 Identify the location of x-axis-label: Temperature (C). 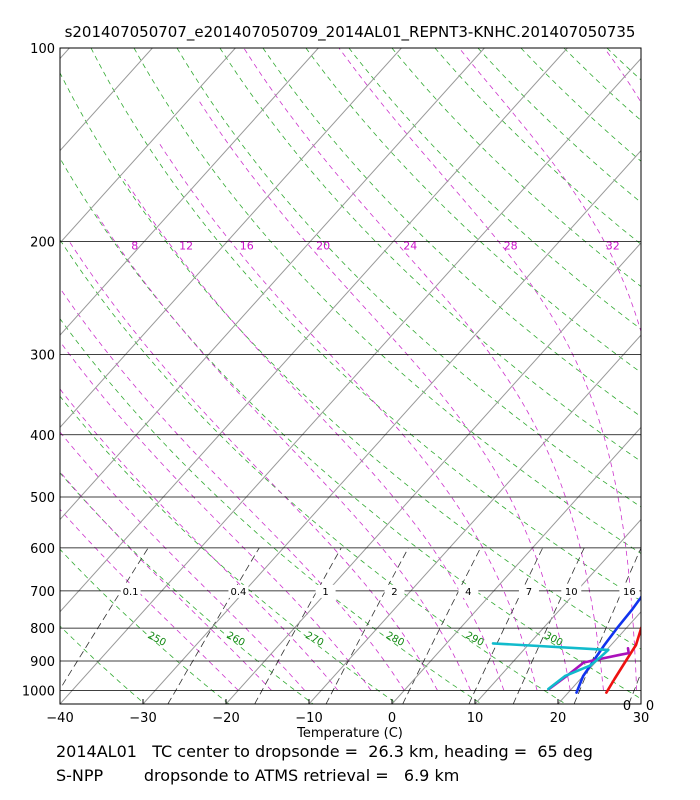
(349, 733).